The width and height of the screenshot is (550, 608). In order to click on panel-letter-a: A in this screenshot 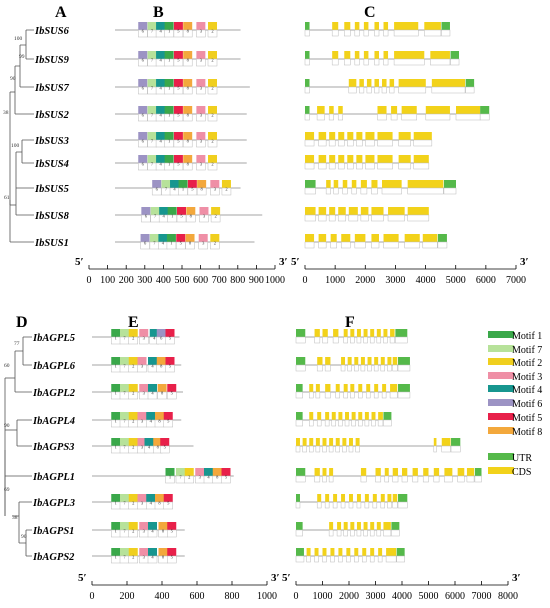, I will do `click(61, 12)`.